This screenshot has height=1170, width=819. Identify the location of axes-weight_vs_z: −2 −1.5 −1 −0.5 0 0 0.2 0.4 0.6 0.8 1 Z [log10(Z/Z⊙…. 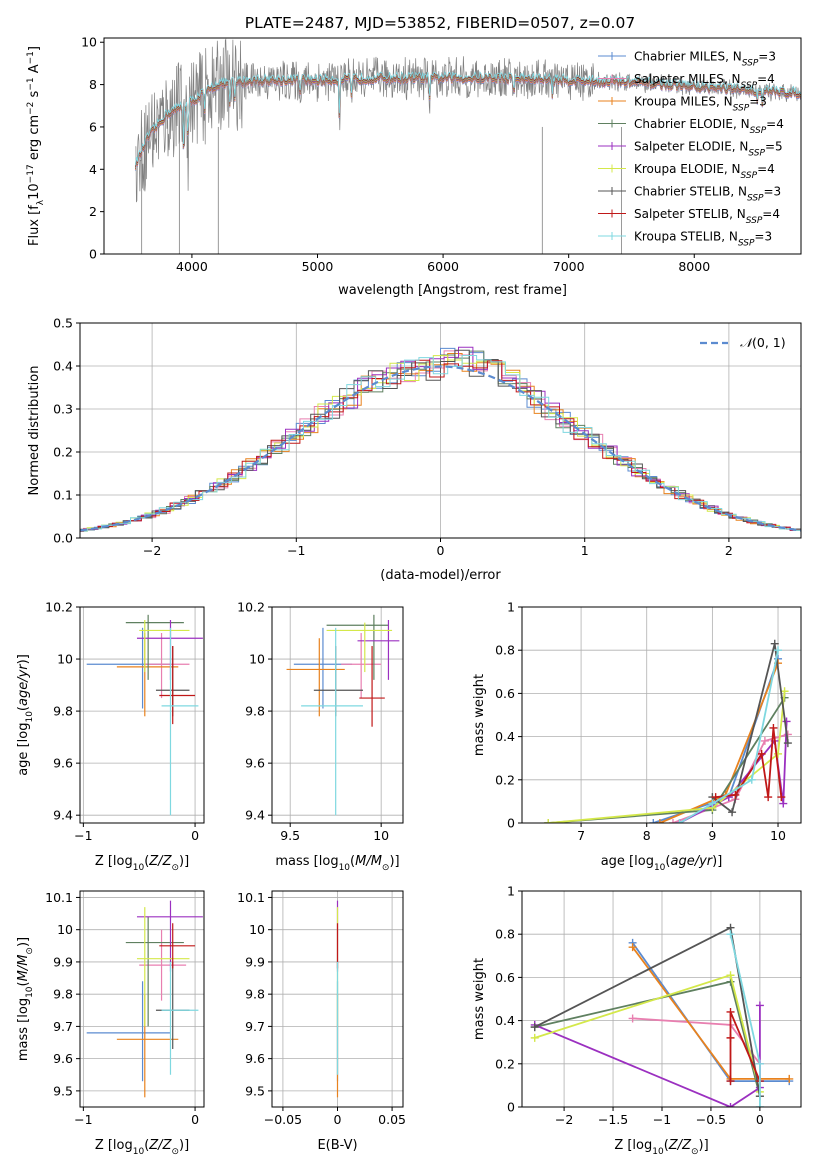
(637, 1020).